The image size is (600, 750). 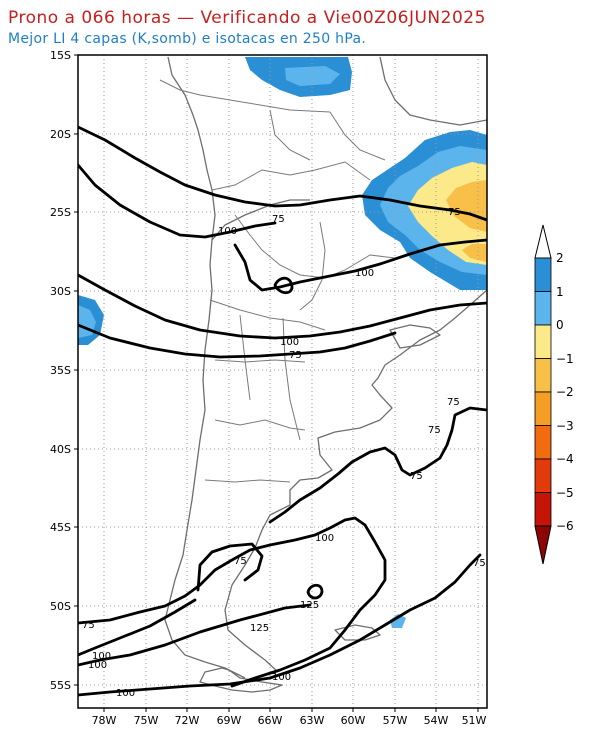 I want to click on lon-tick-label: 63W, so click(x=312, y=720).